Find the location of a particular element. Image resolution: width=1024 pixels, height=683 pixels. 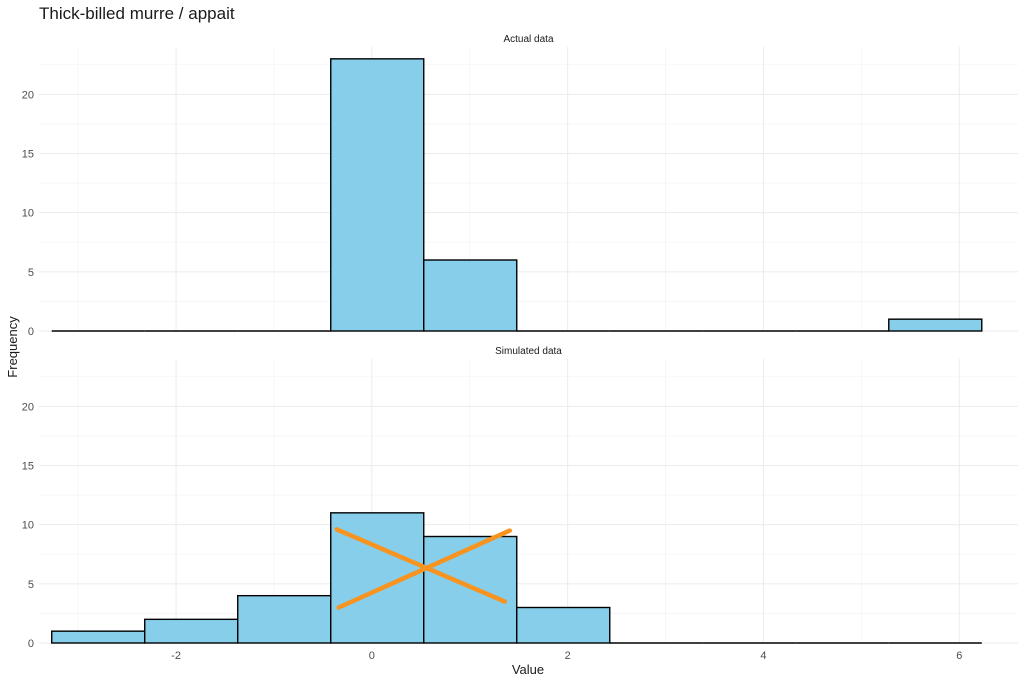

x-tick-label: 2 is located at coordinates (568, 656).